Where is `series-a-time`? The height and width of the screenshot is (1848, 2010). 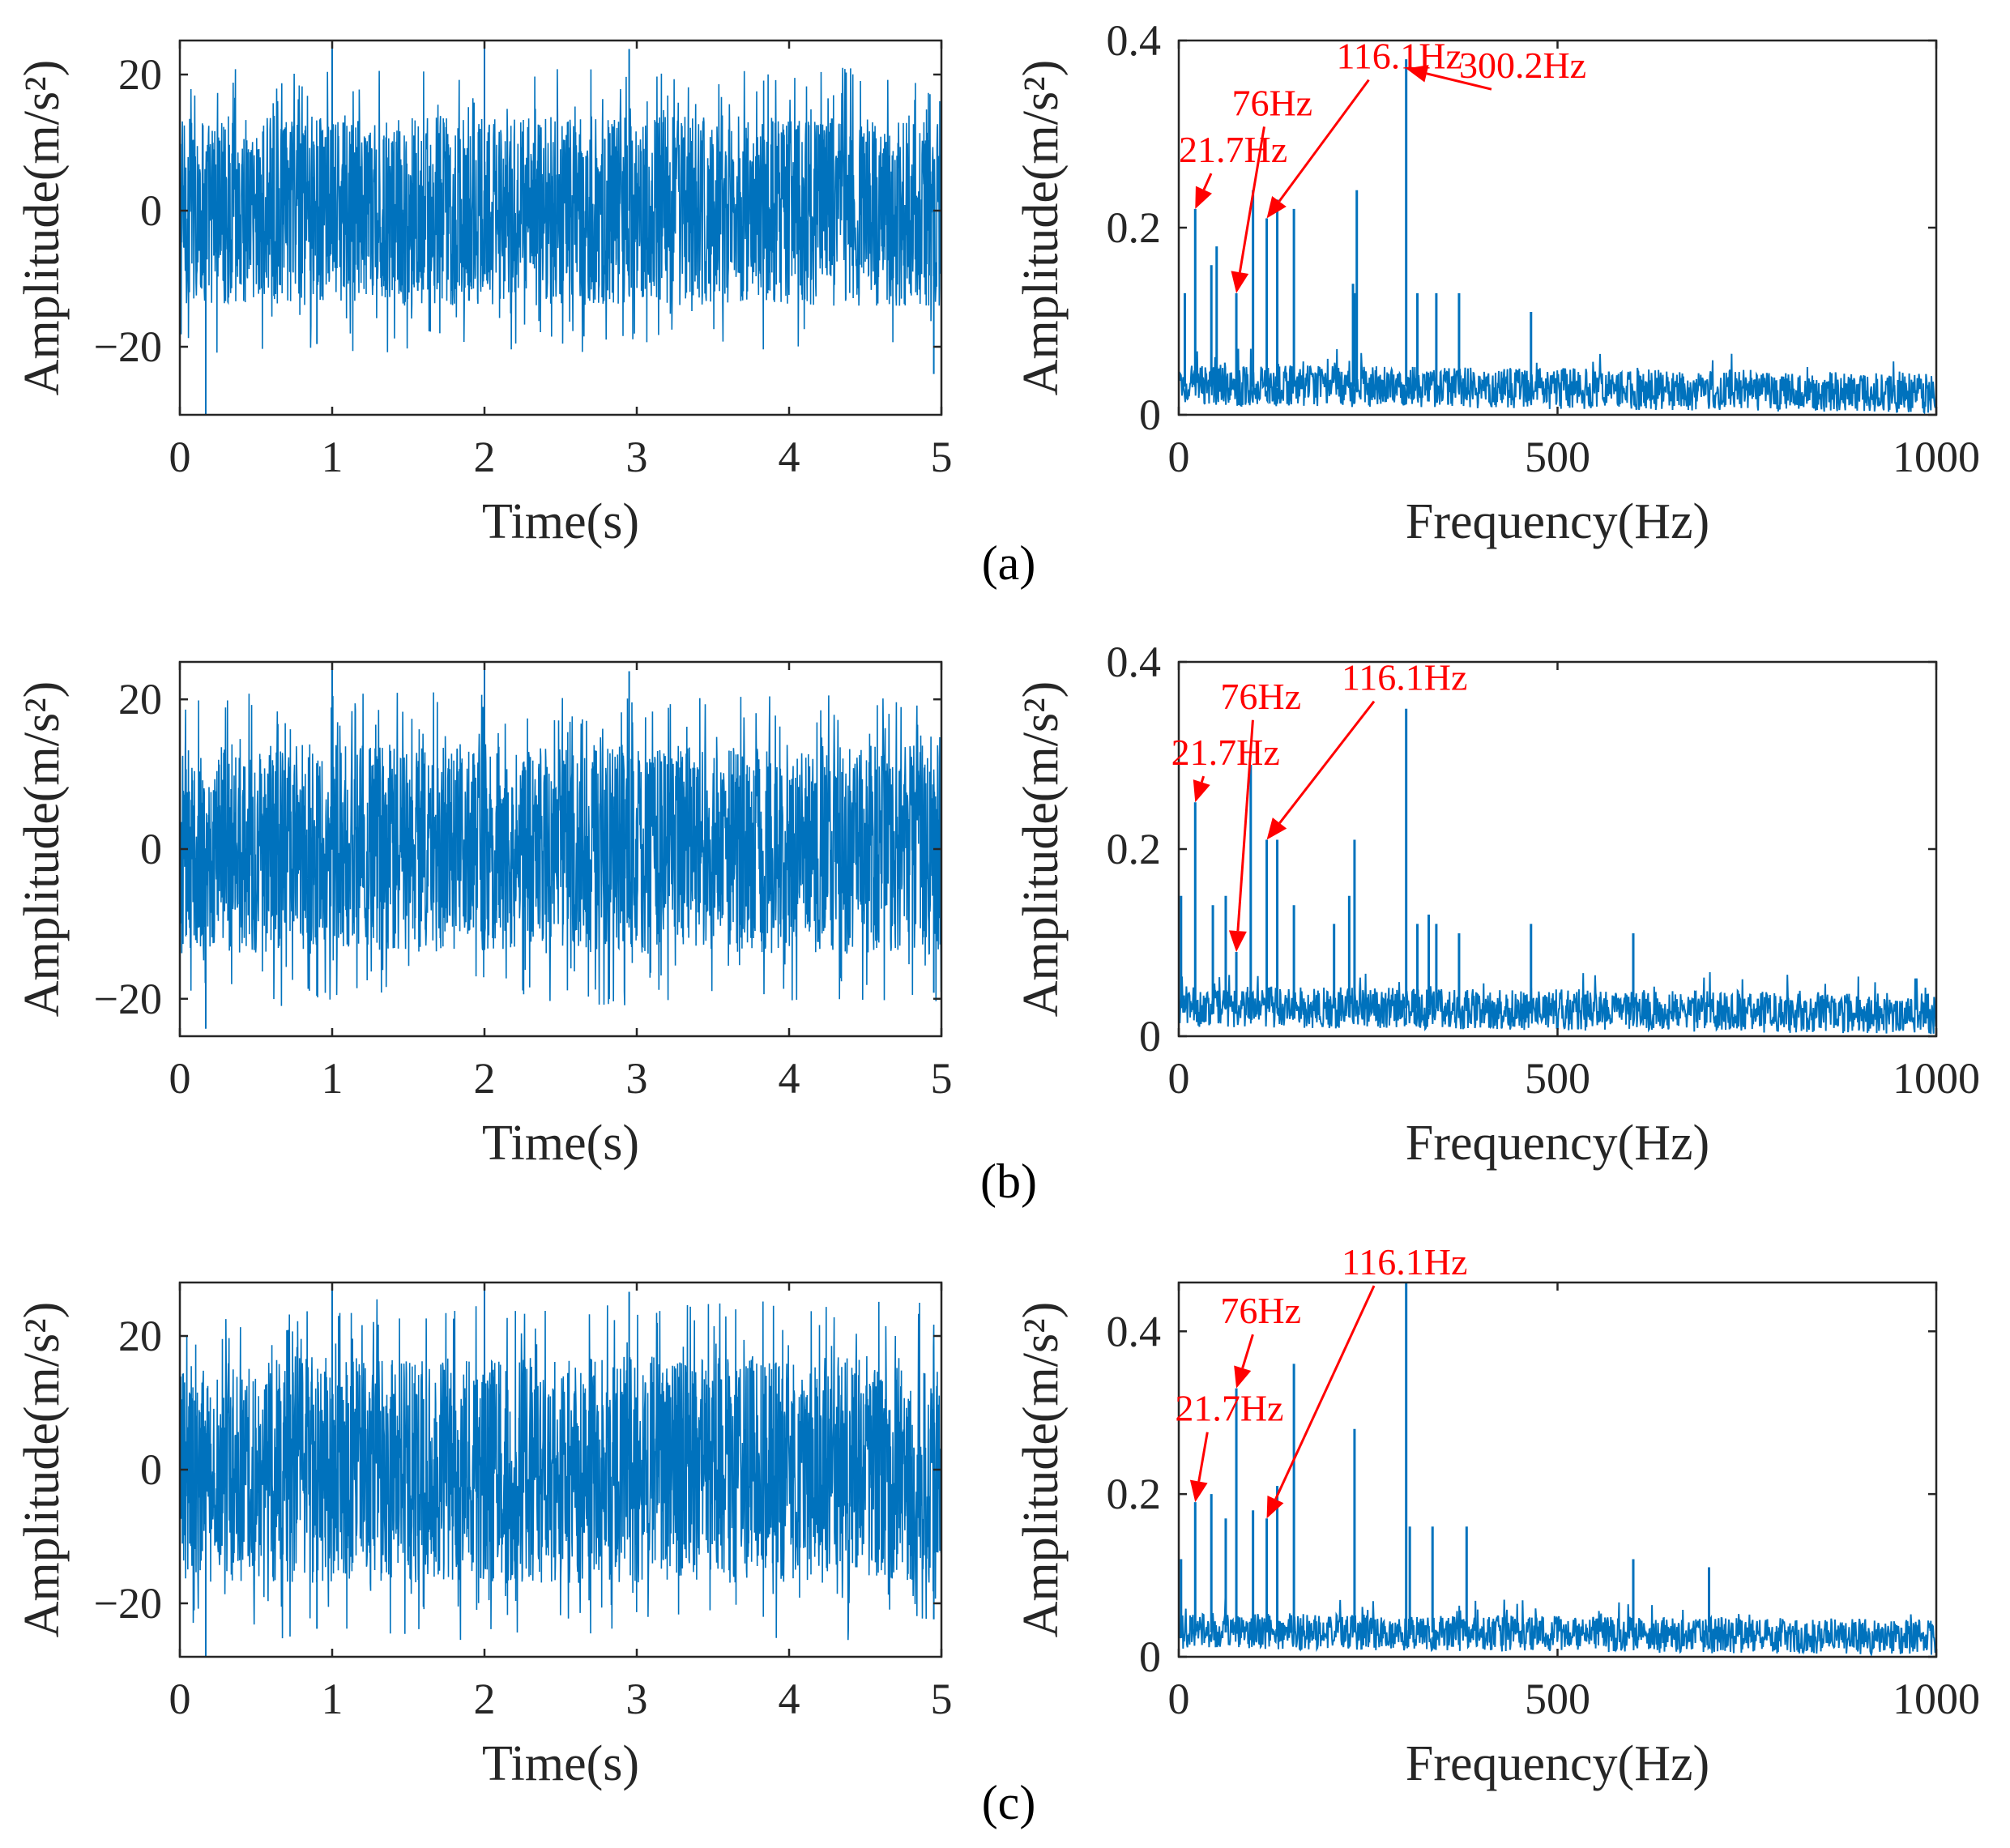
series-a-time is located at coordinates (561, 228).